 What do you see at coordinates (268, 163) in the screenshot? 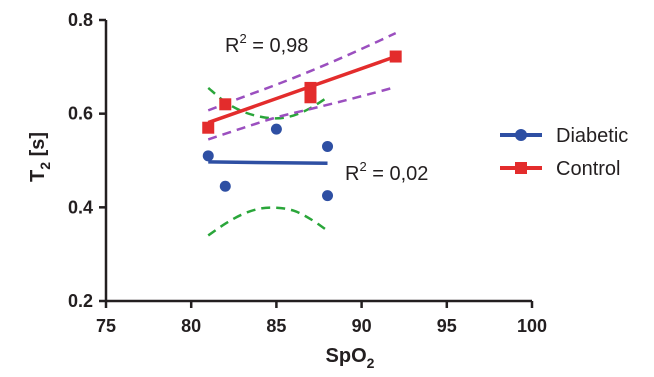
I see `fit-line-diabetic` at bounding box center [268, 163].